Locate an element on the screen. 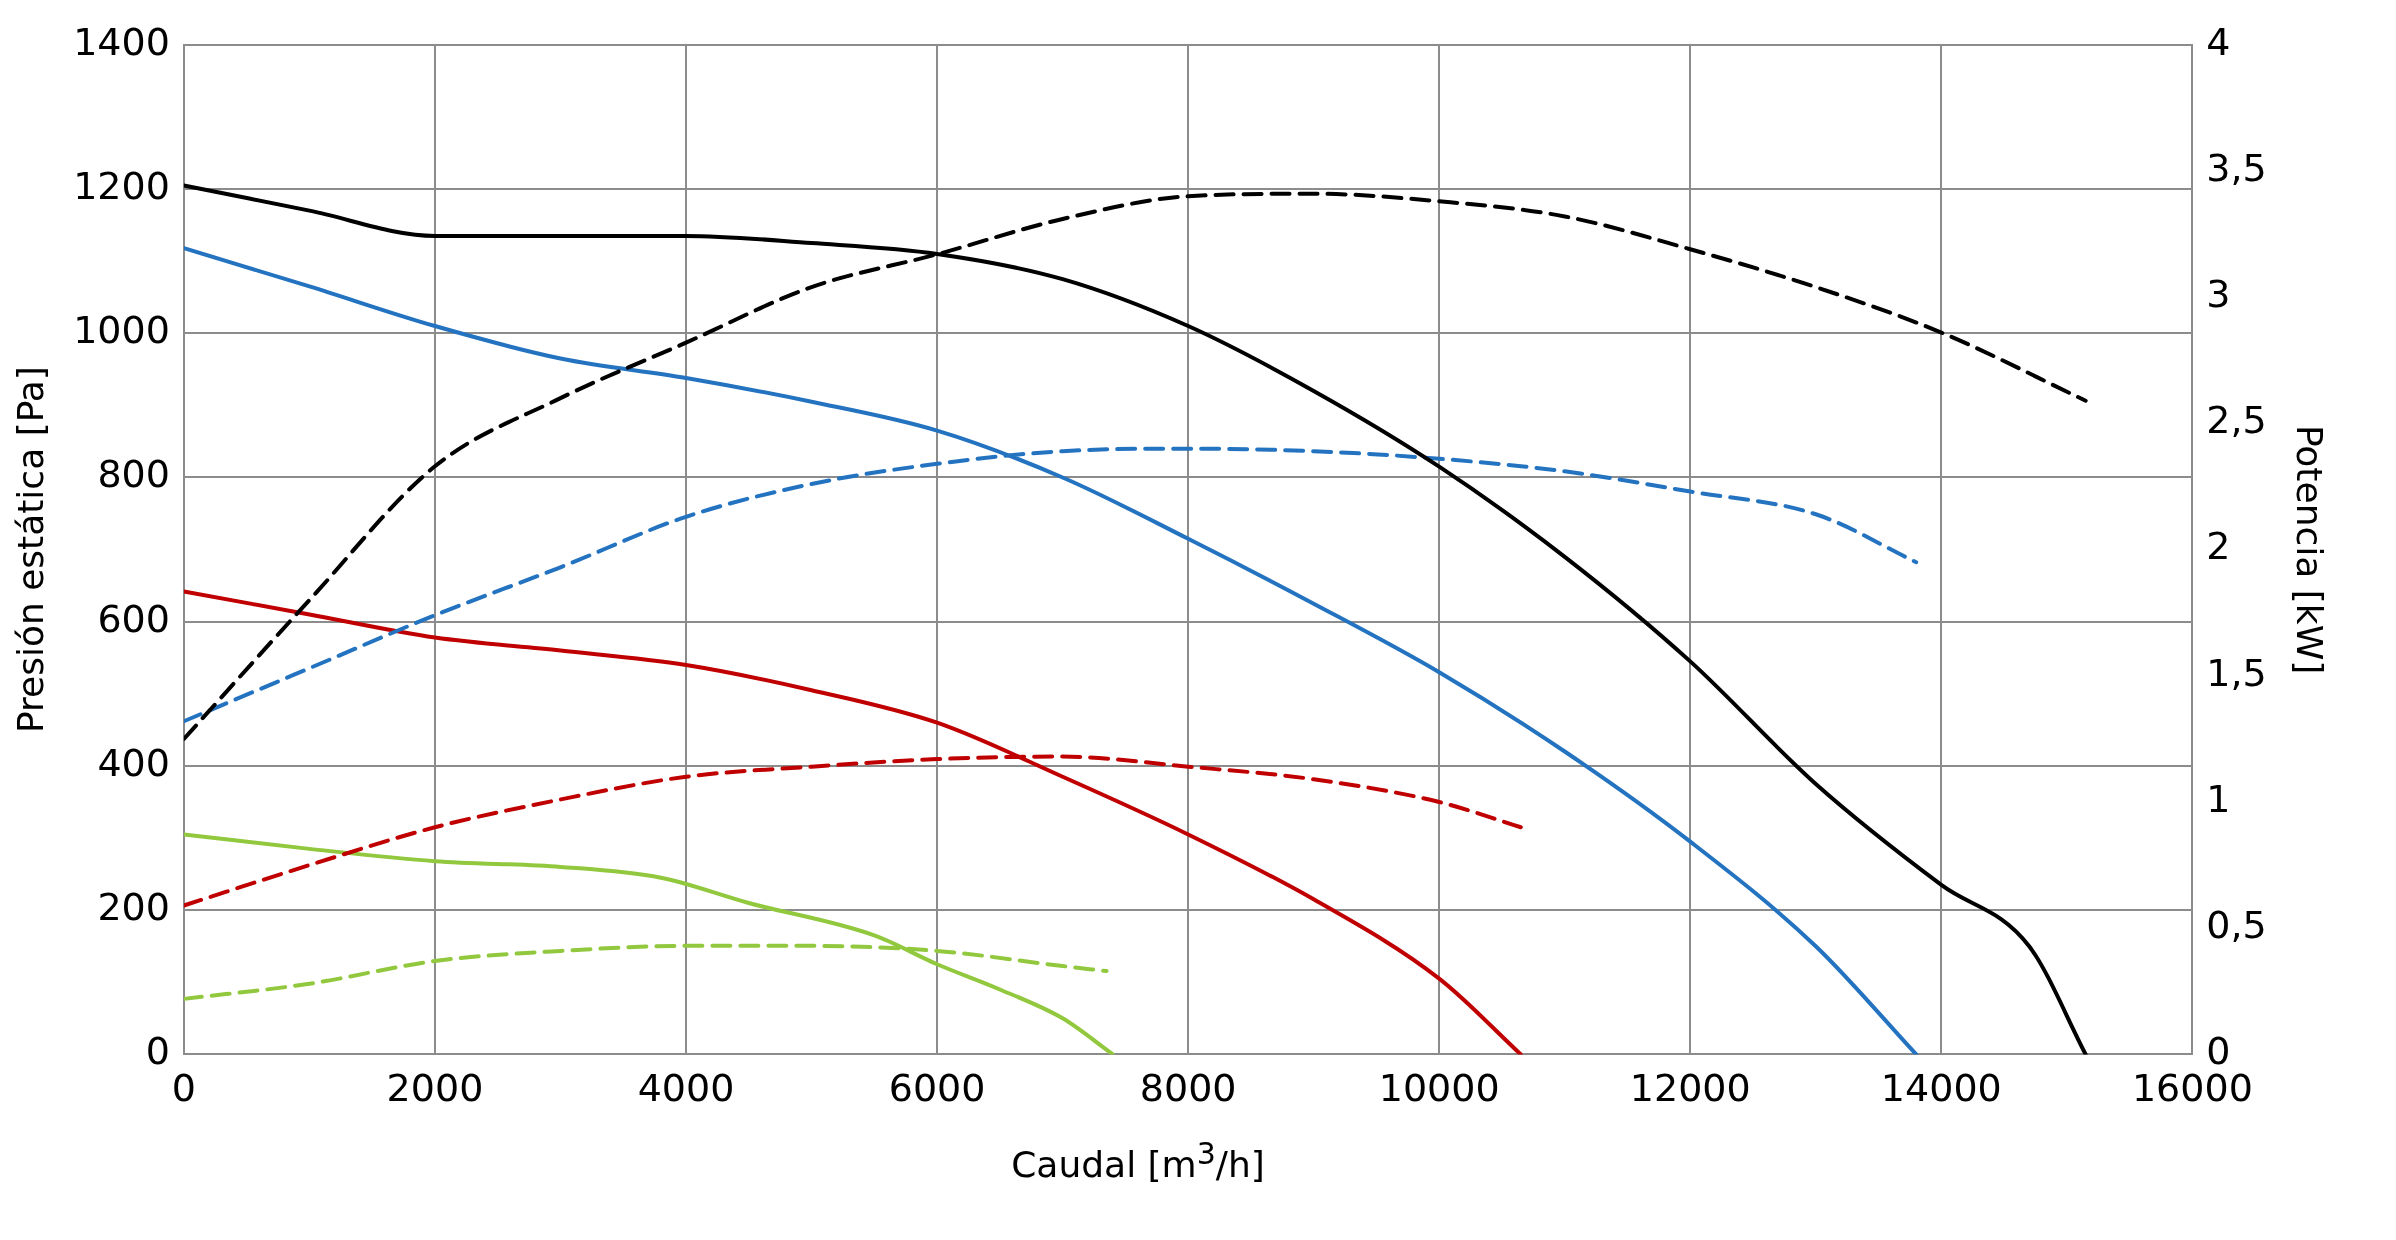 This screenshot has width=2396, height=1240. y-tick-label: 600 is located at coordinates (133, 618).